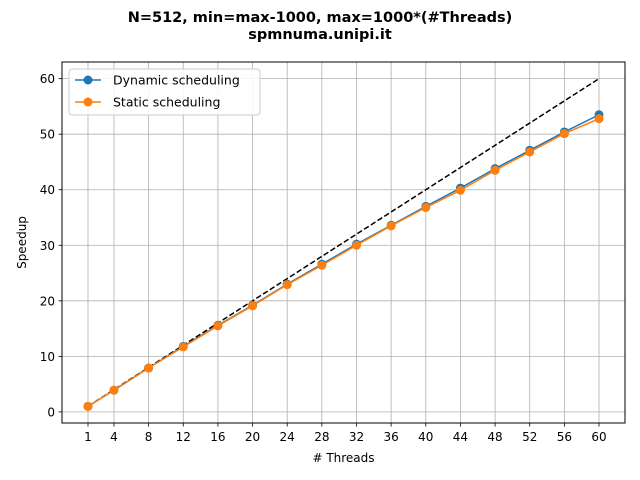 The width and height of the screenshot is (640, 480). I want to click on x-tick-label: 16, so click(217, 437).